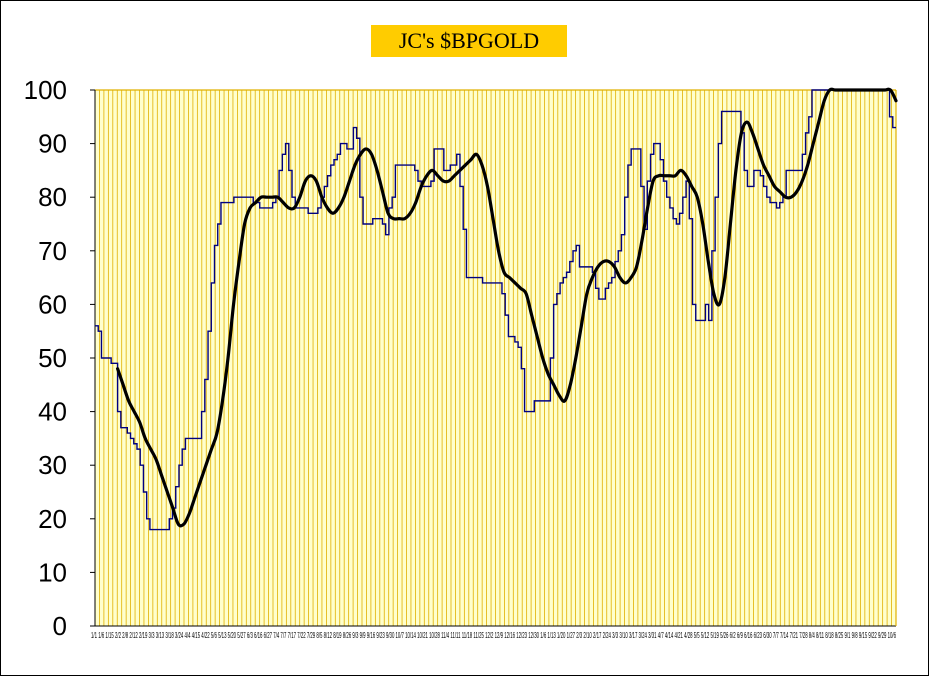 Image resolution: width=929 pixels, height=676 pixels. Describe the element at coordinates (52, 144) in the screenshot. I see `y-tick-label: 90` at that location.